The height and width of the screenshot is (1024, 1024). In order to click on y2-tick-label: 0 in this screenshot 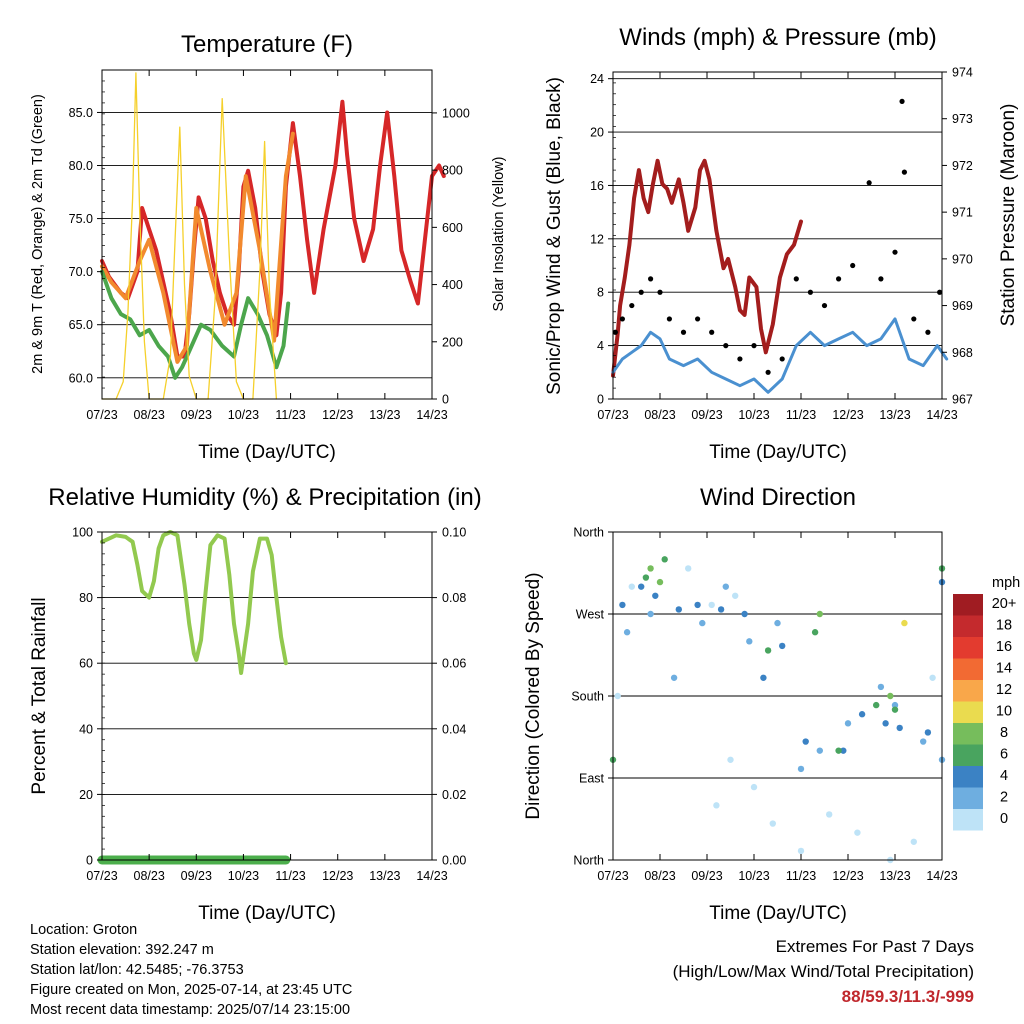, I will do `click(445, 400)`.